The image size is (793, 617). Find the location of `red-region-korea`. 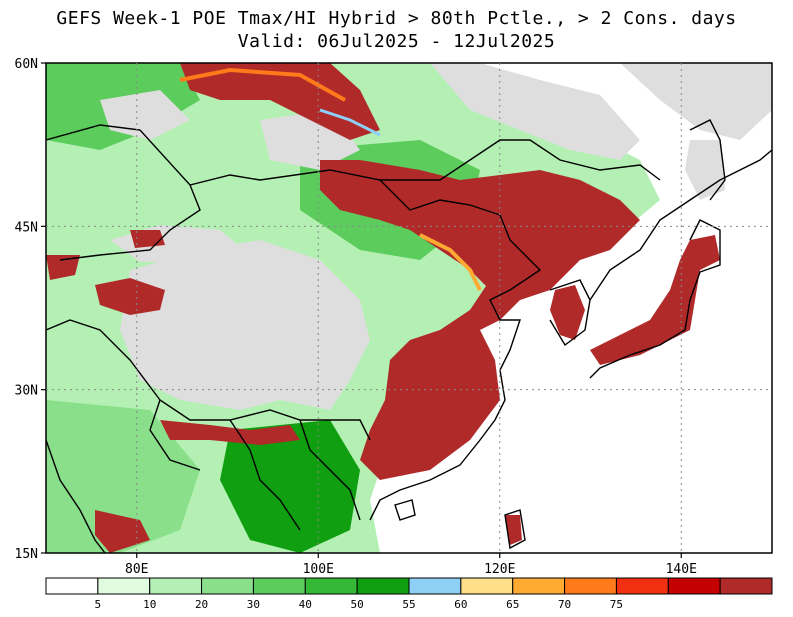

red-region-korea is located at coordinates (567, 312).